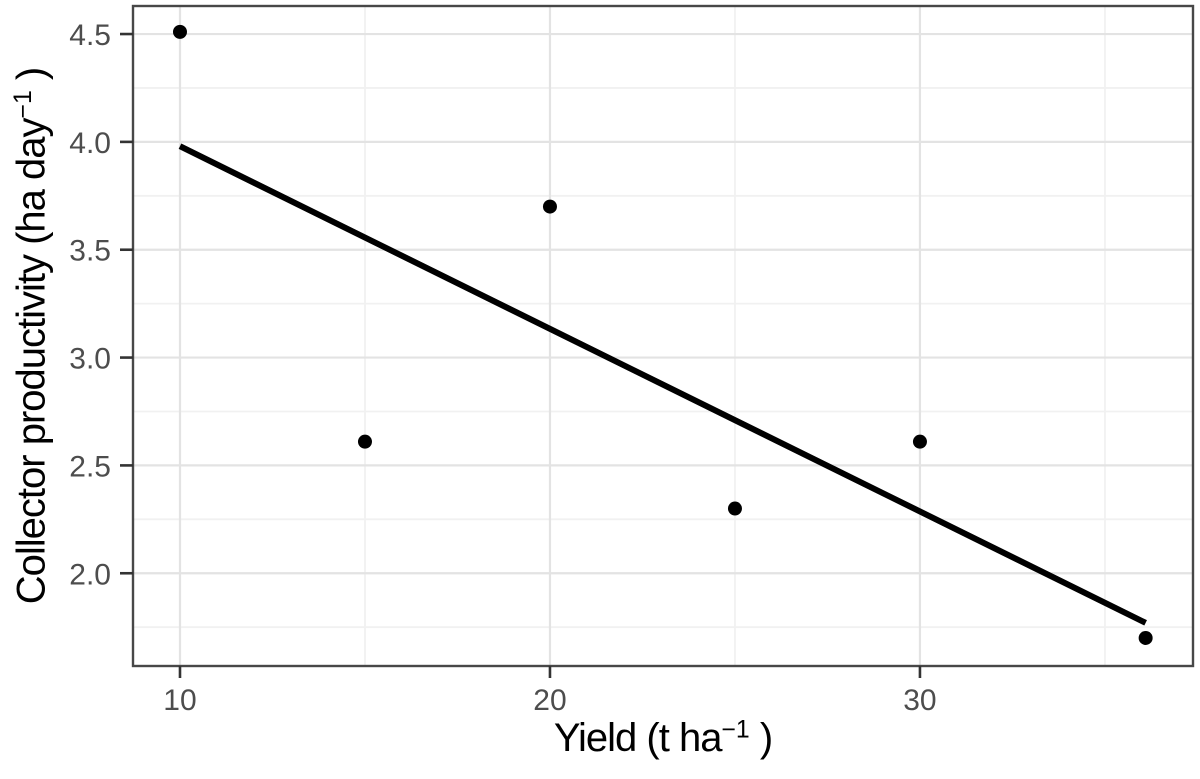 The image size is (1200, 779). What do you see at coordinates (31, 79) in the screenshot?
I see `y-axis-title-suffix: )` at bounding box center [31, 79].